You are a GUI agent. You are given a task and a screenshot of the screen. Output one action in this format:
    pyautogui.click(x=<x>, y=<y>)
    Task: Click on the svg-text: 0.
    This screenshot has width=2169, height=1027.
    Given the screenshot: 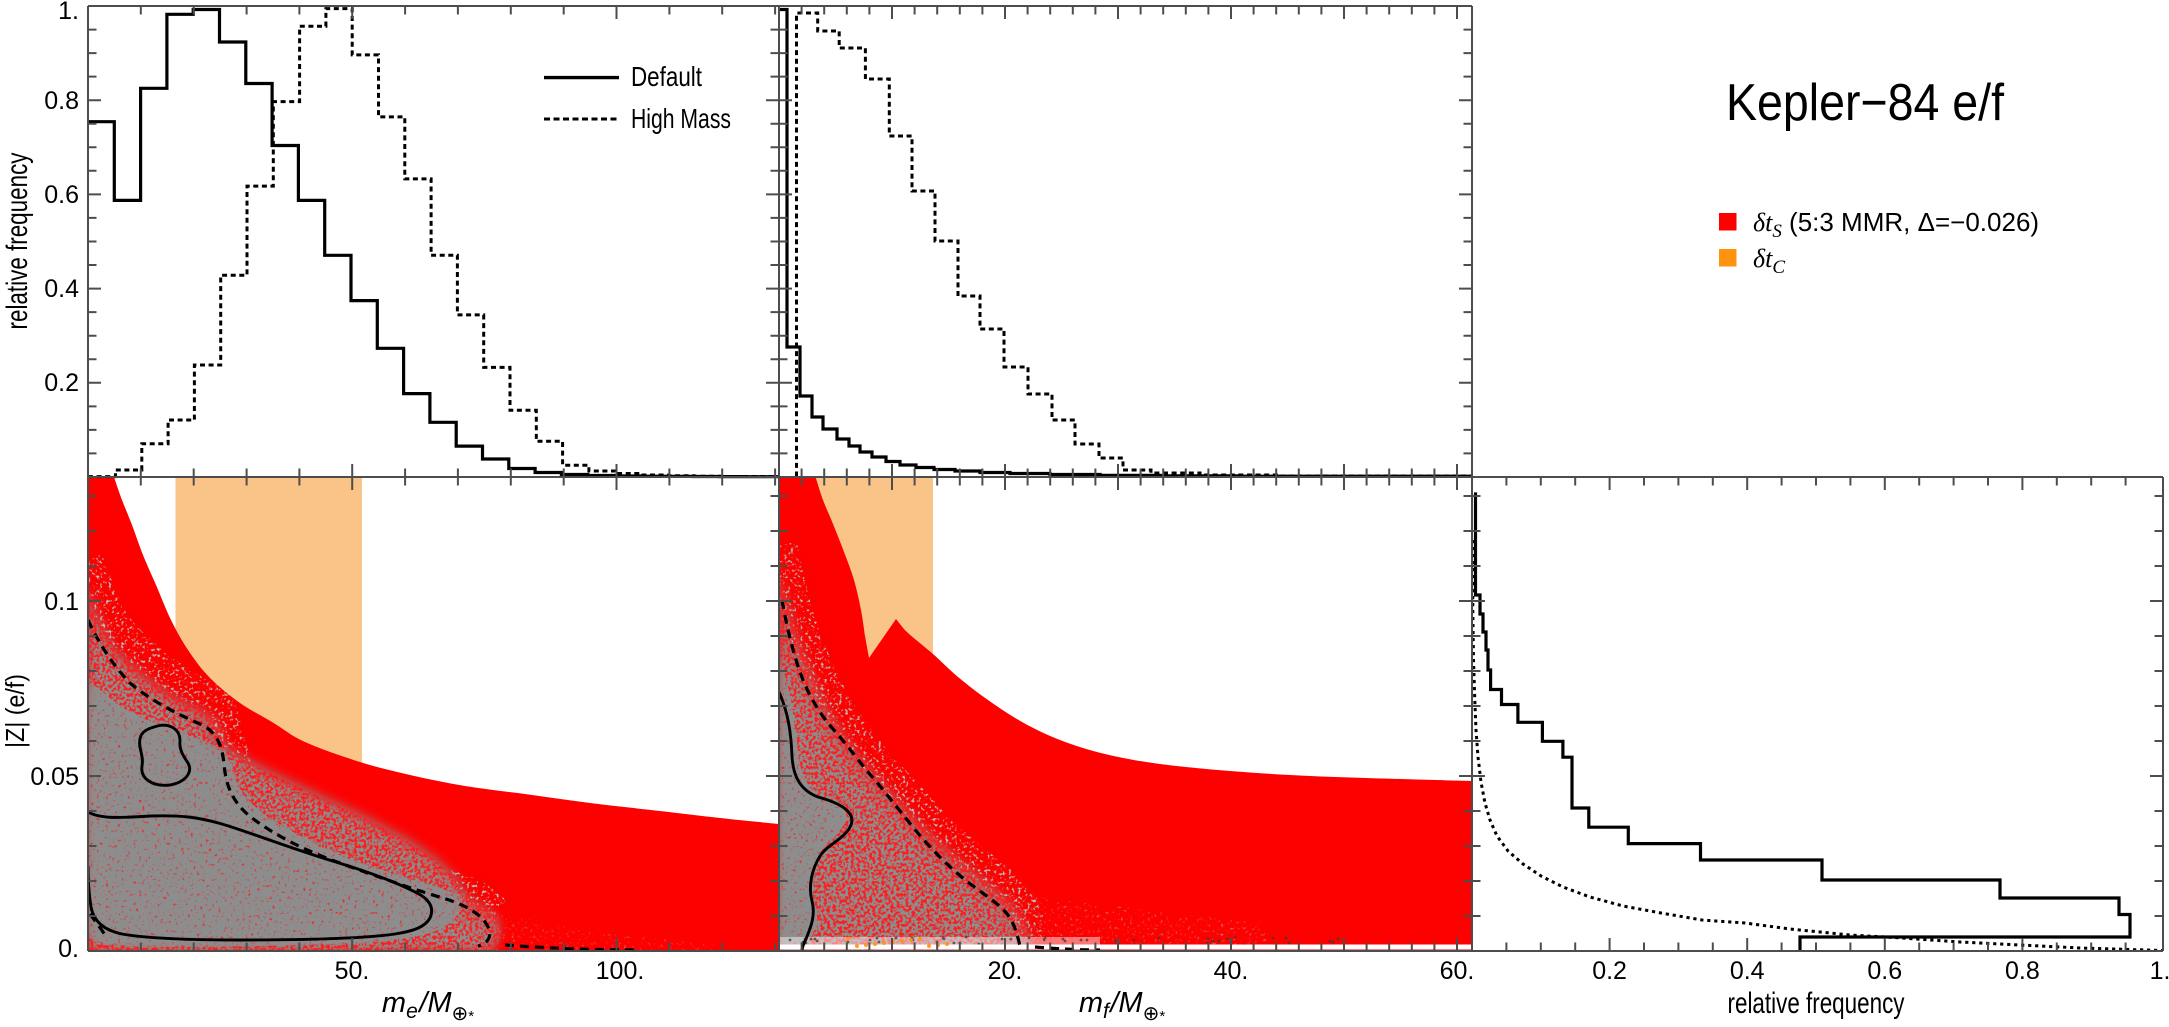 What is the action you would take?
    pyautogui.click(x=68, y=949)
    